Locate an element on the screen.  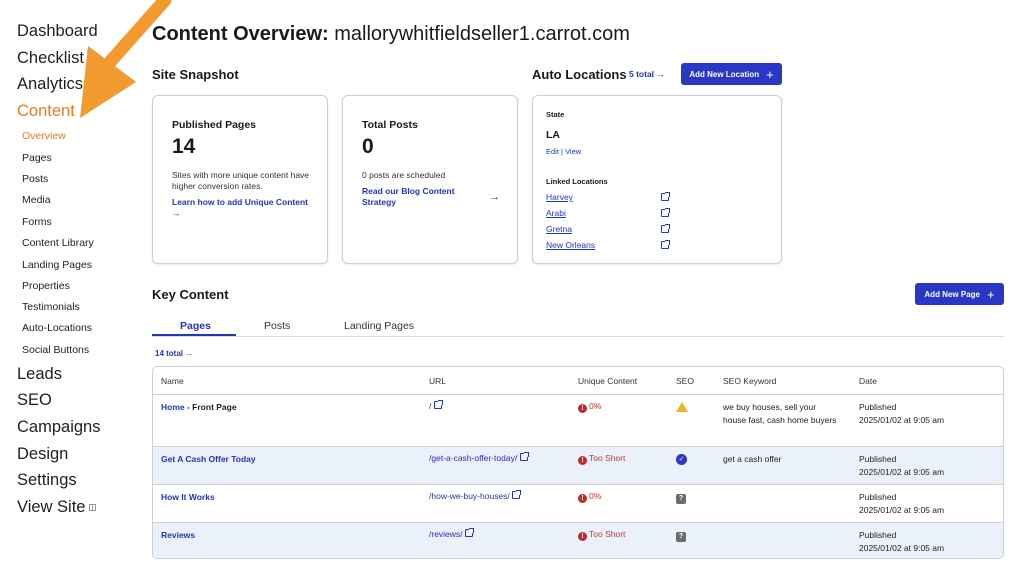
page-name-link: Home - Front Page is located at coordinates (199, 407).